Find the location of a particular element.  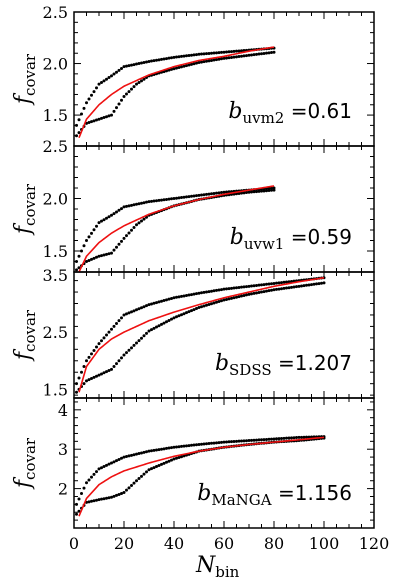

y-tick-label: 1.5 is located at coordinates (55, 115).